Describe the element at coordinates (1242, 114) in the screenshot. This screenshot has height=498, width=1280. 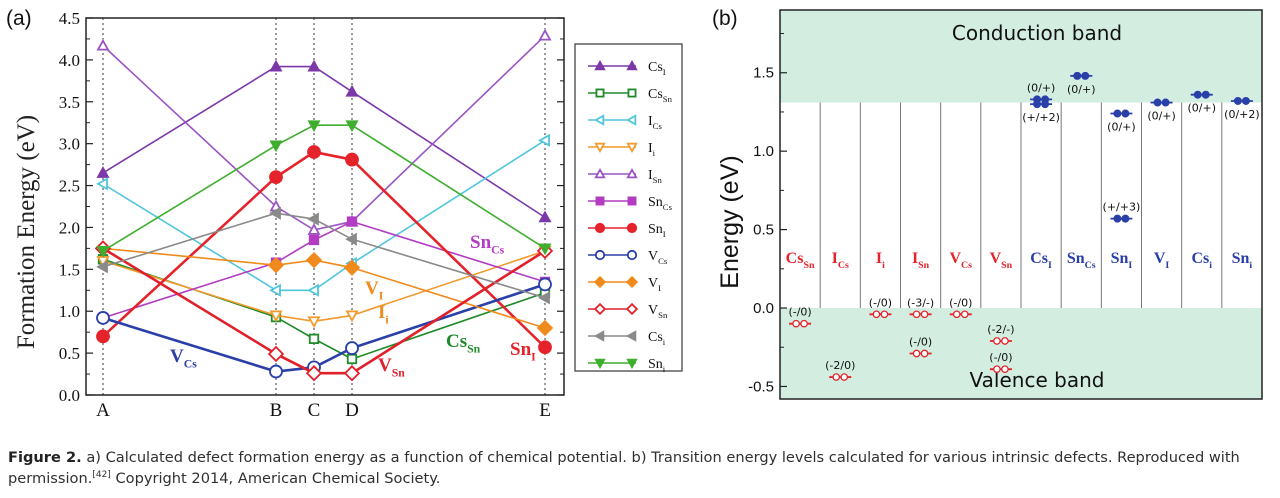
I see `level-label: (0/+2)` at that location.